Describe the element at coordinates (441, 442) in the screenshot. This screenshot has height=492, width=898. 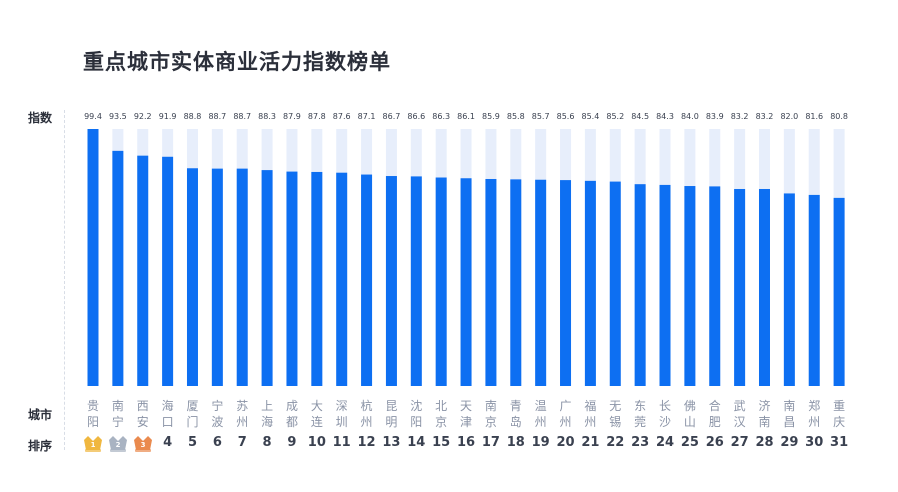
I see `rank-label: 15` at that location.